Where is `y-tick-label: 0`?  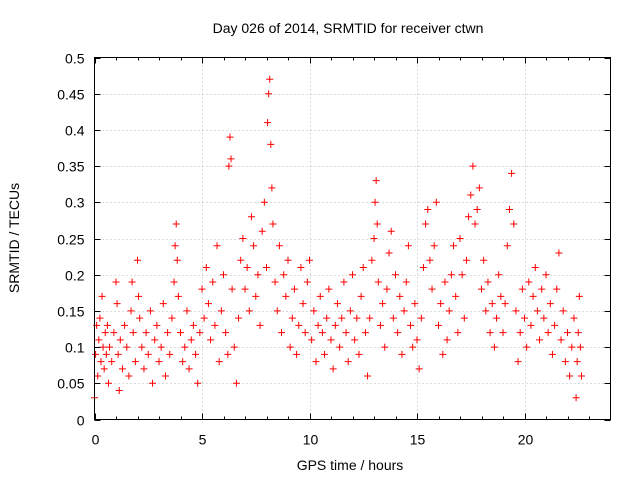
y-tick-label: 0 is located at coordinates (81, 421).